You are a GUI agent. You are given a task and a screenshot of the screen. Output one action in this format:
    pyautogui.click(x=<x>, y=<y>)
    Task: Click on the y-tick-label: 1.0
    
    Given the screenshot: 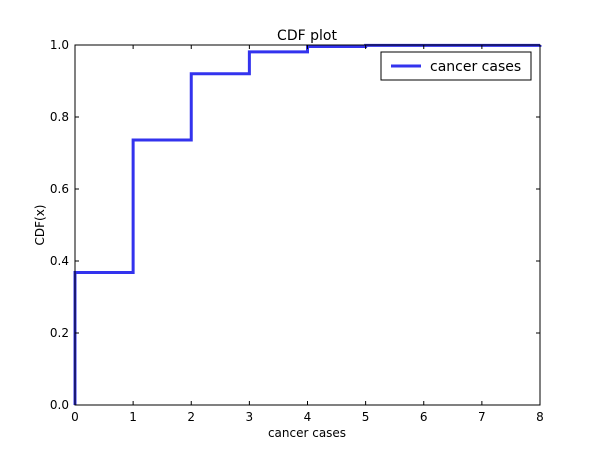 What is the action you would take?
    pyautogui.click(x=59, y=45)
    